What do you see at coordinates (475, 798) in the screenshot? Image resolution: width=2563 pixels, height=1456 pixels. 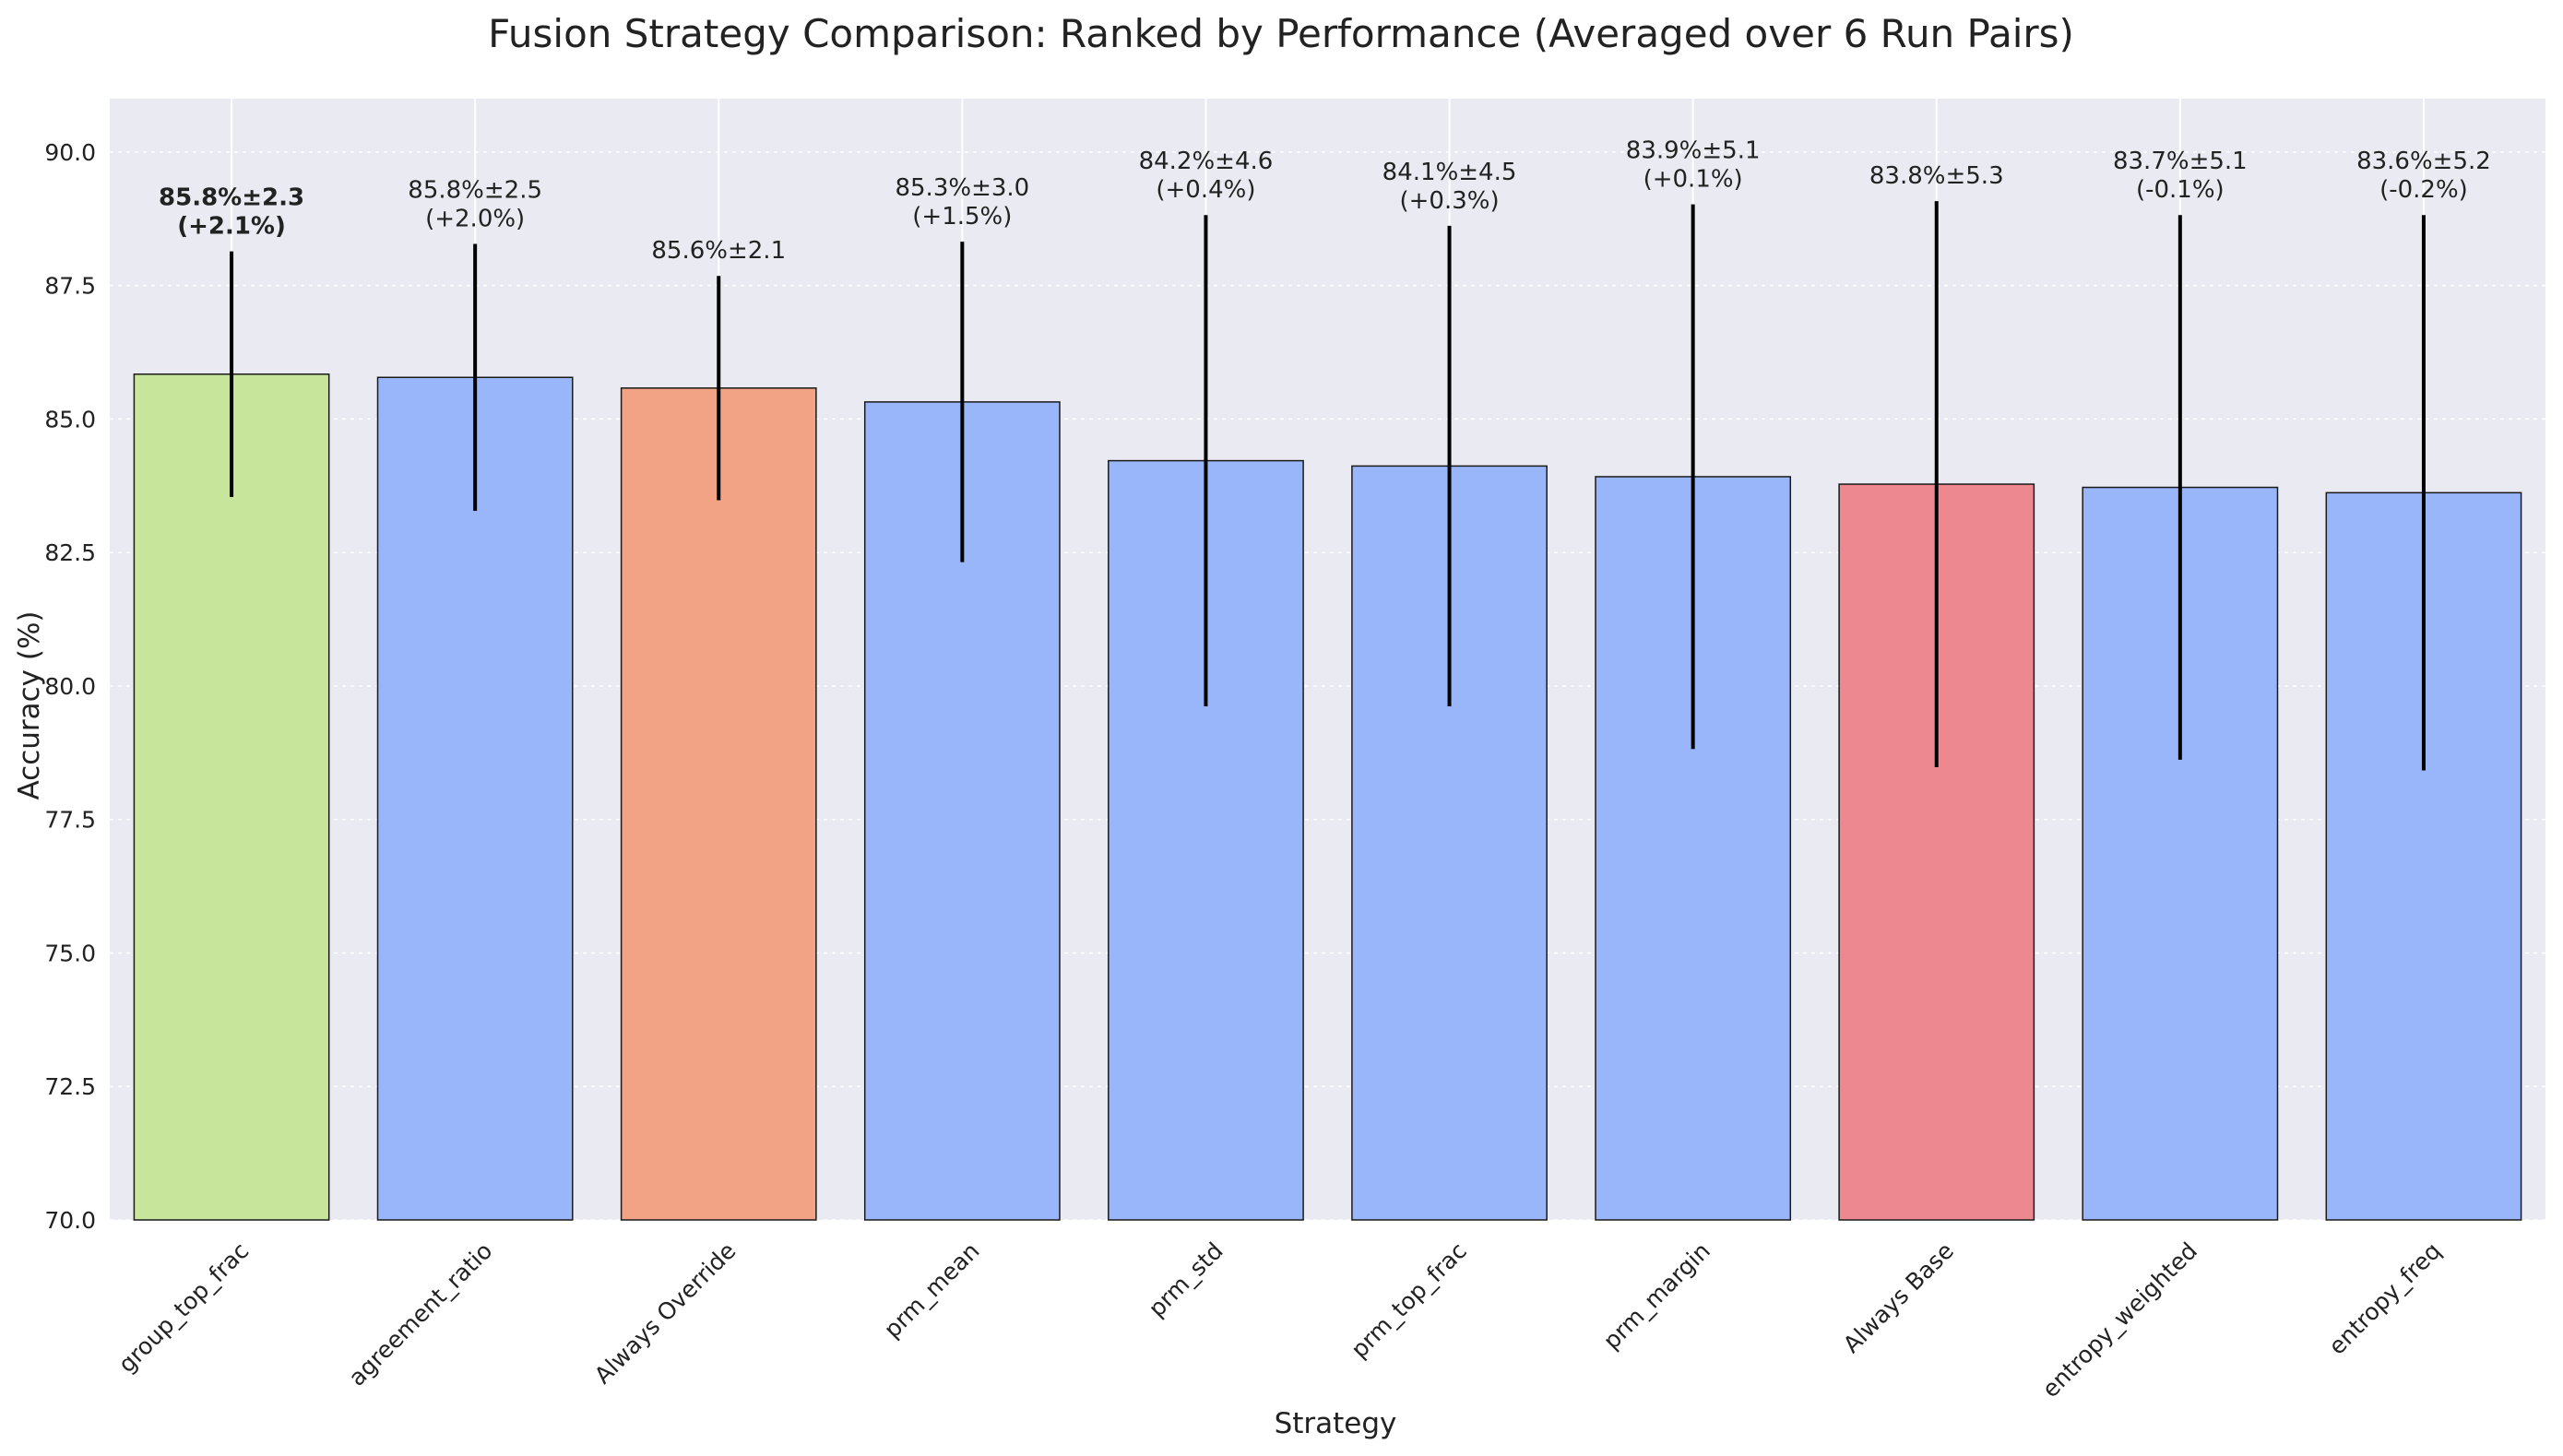 I see `bar-agreement_ratio` at bounding box center [475, 798].